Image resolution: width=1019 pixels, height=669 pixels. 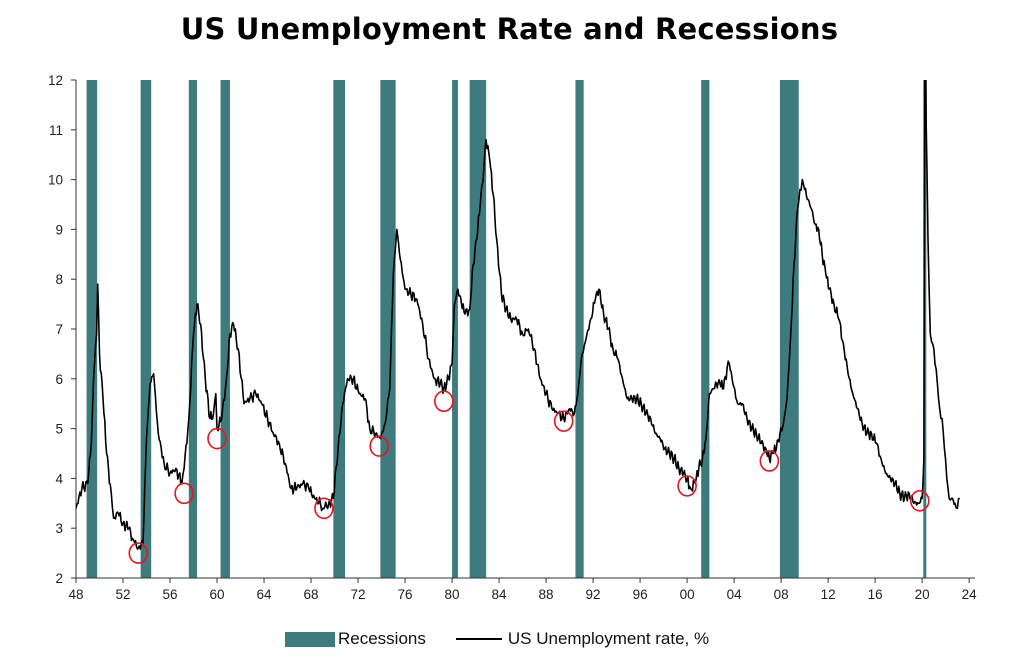 What do you see at coordinates (59, 429) in the screenshot?
I see `y-tick-label: 5` at bounding box center [59, 429].